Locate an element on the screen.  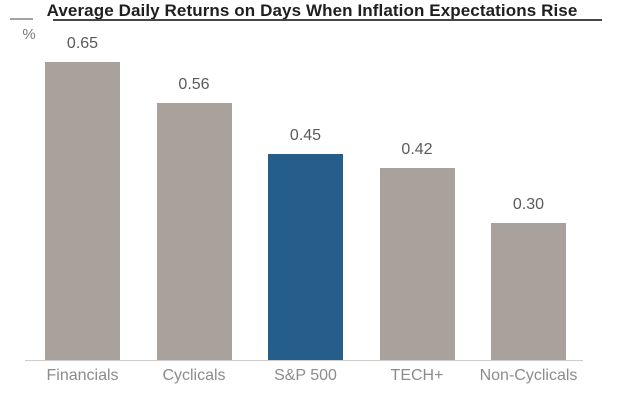
bar-cyclicals is located at coordinates (194, 232).